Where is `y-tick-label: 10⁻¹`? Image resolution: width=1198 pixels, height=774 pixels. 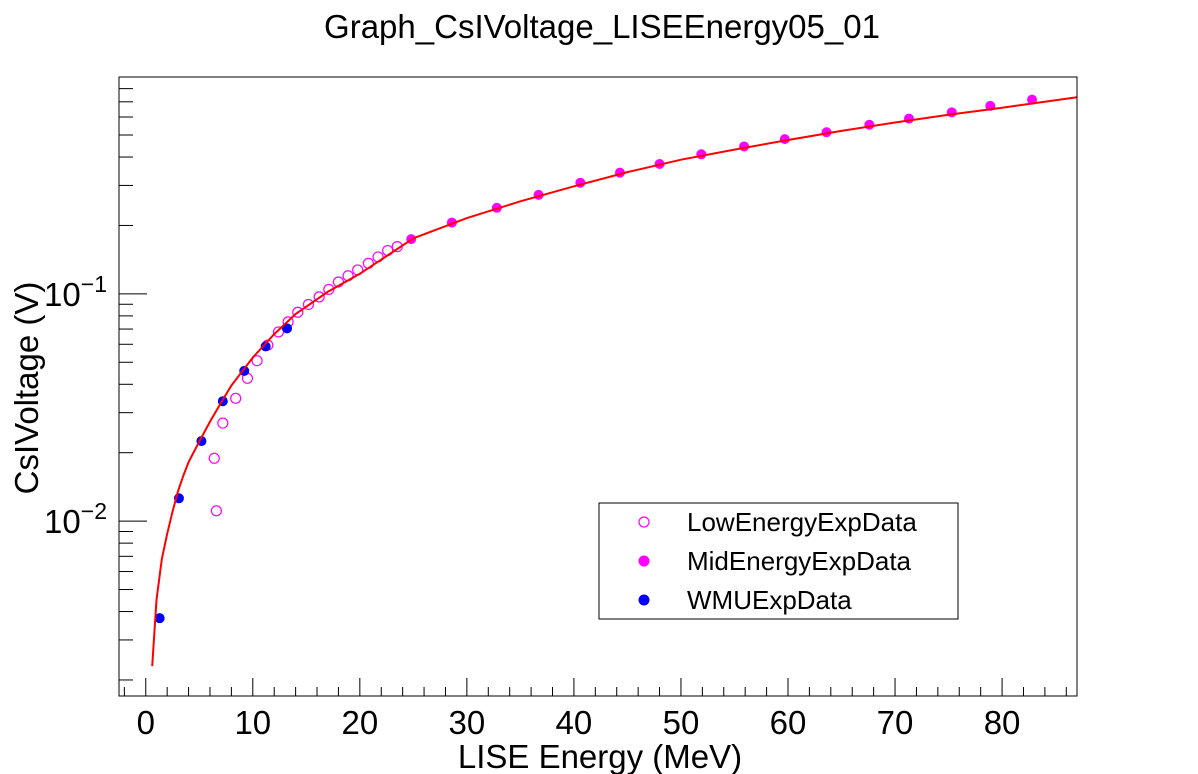
y-tick-label: 10⁻¹ is located at coordinates (75, 292).